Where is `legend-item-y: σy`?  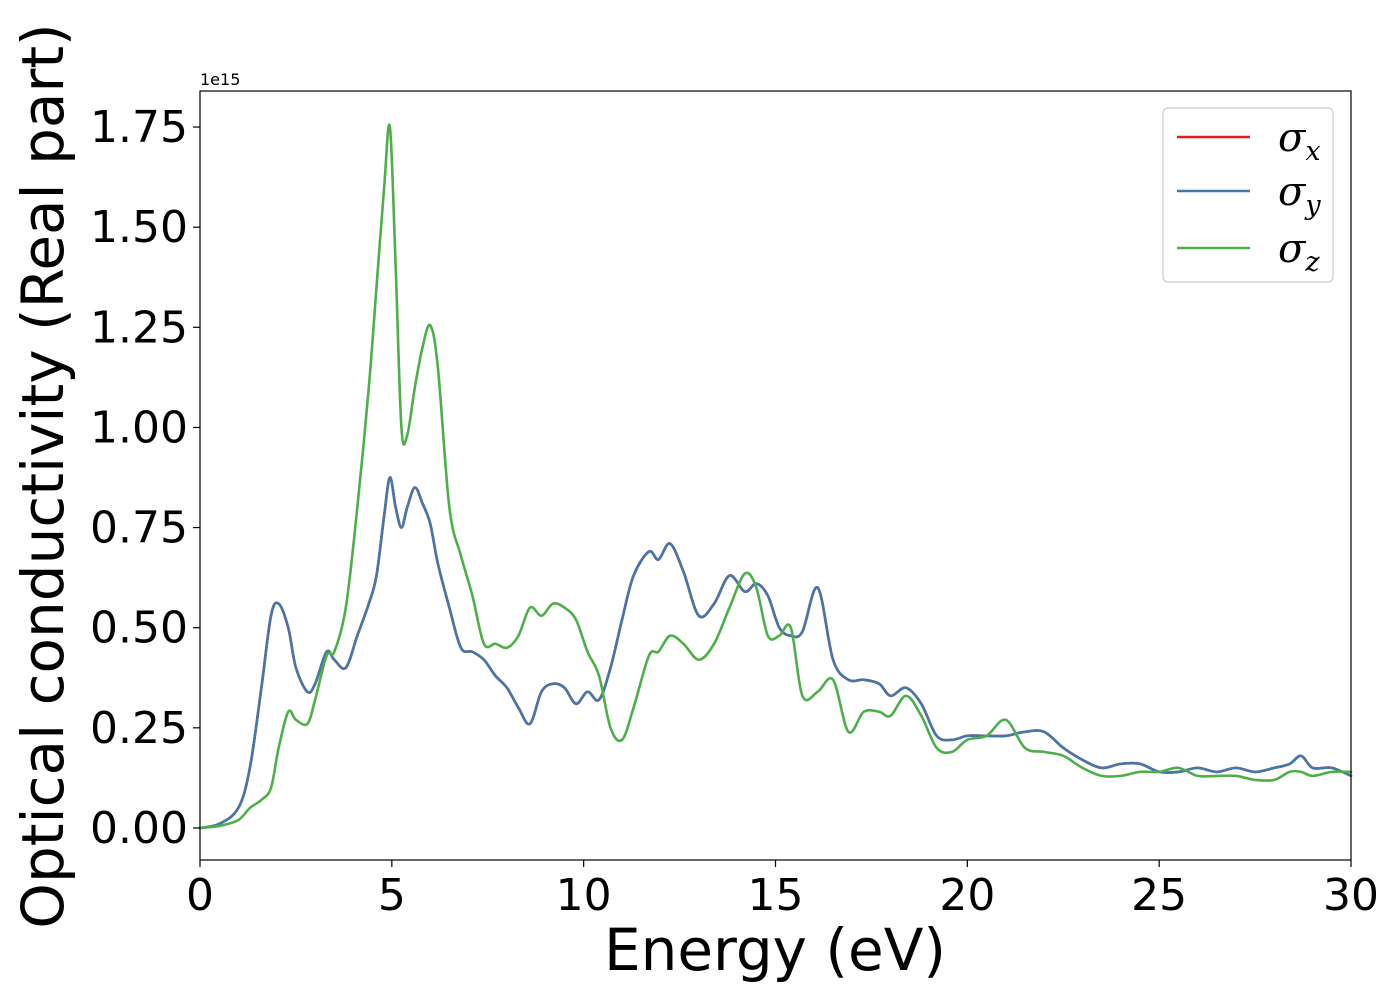 legend-item-y: σy is located at coordinates (1249, 195).